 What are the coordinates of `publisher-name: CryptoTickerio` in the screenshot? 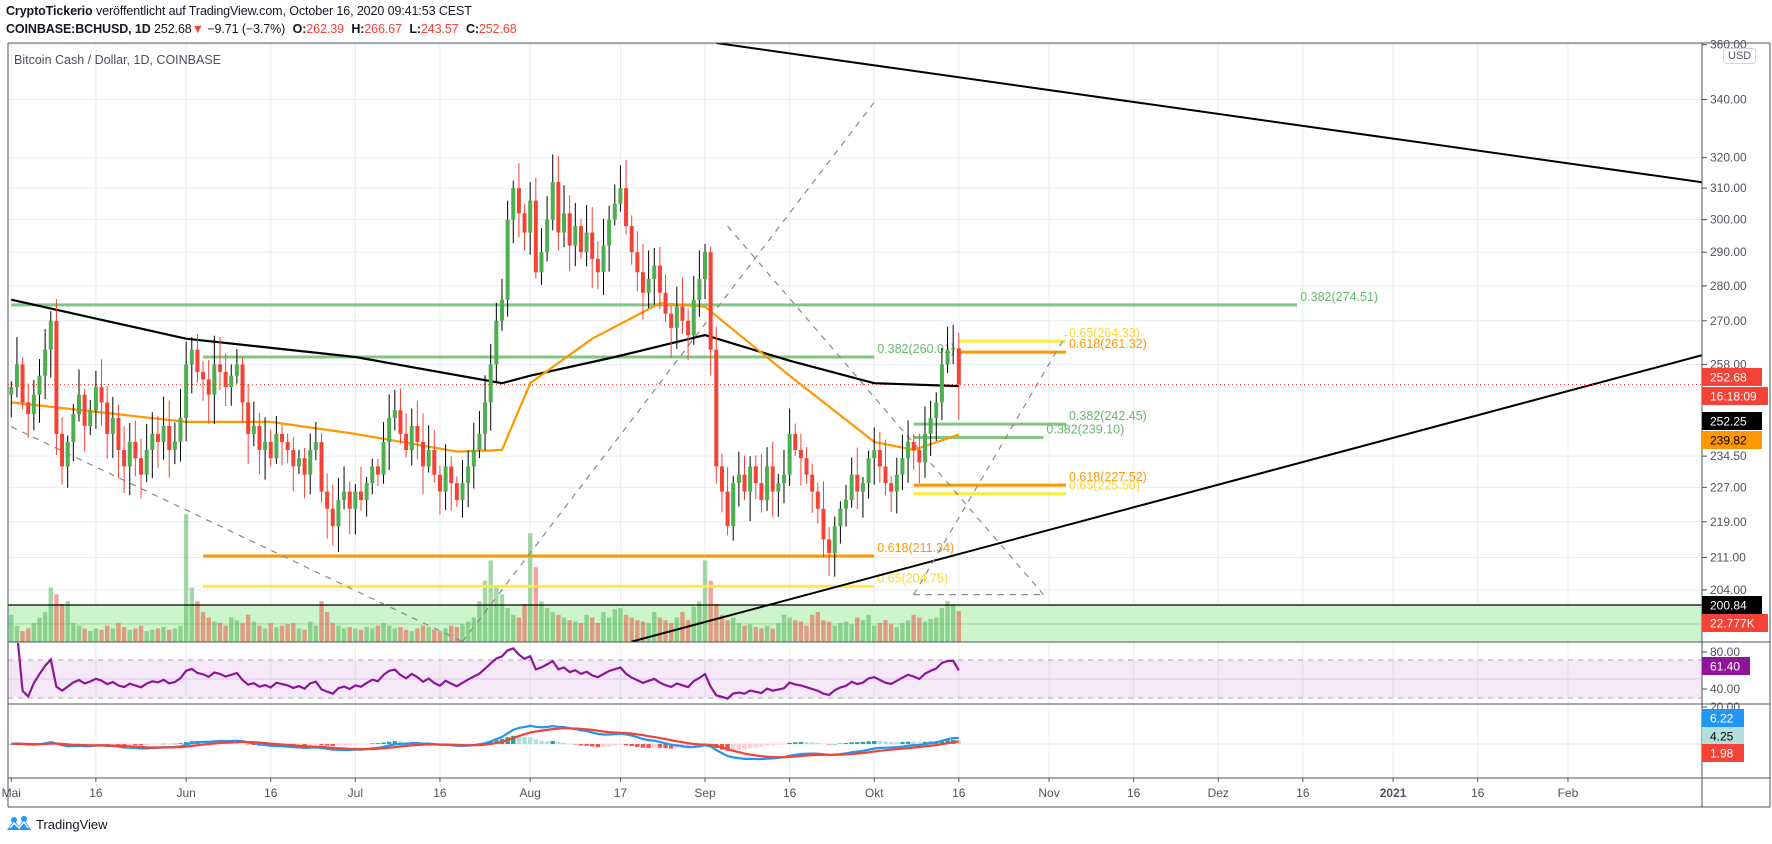 It's located at (49, 11).